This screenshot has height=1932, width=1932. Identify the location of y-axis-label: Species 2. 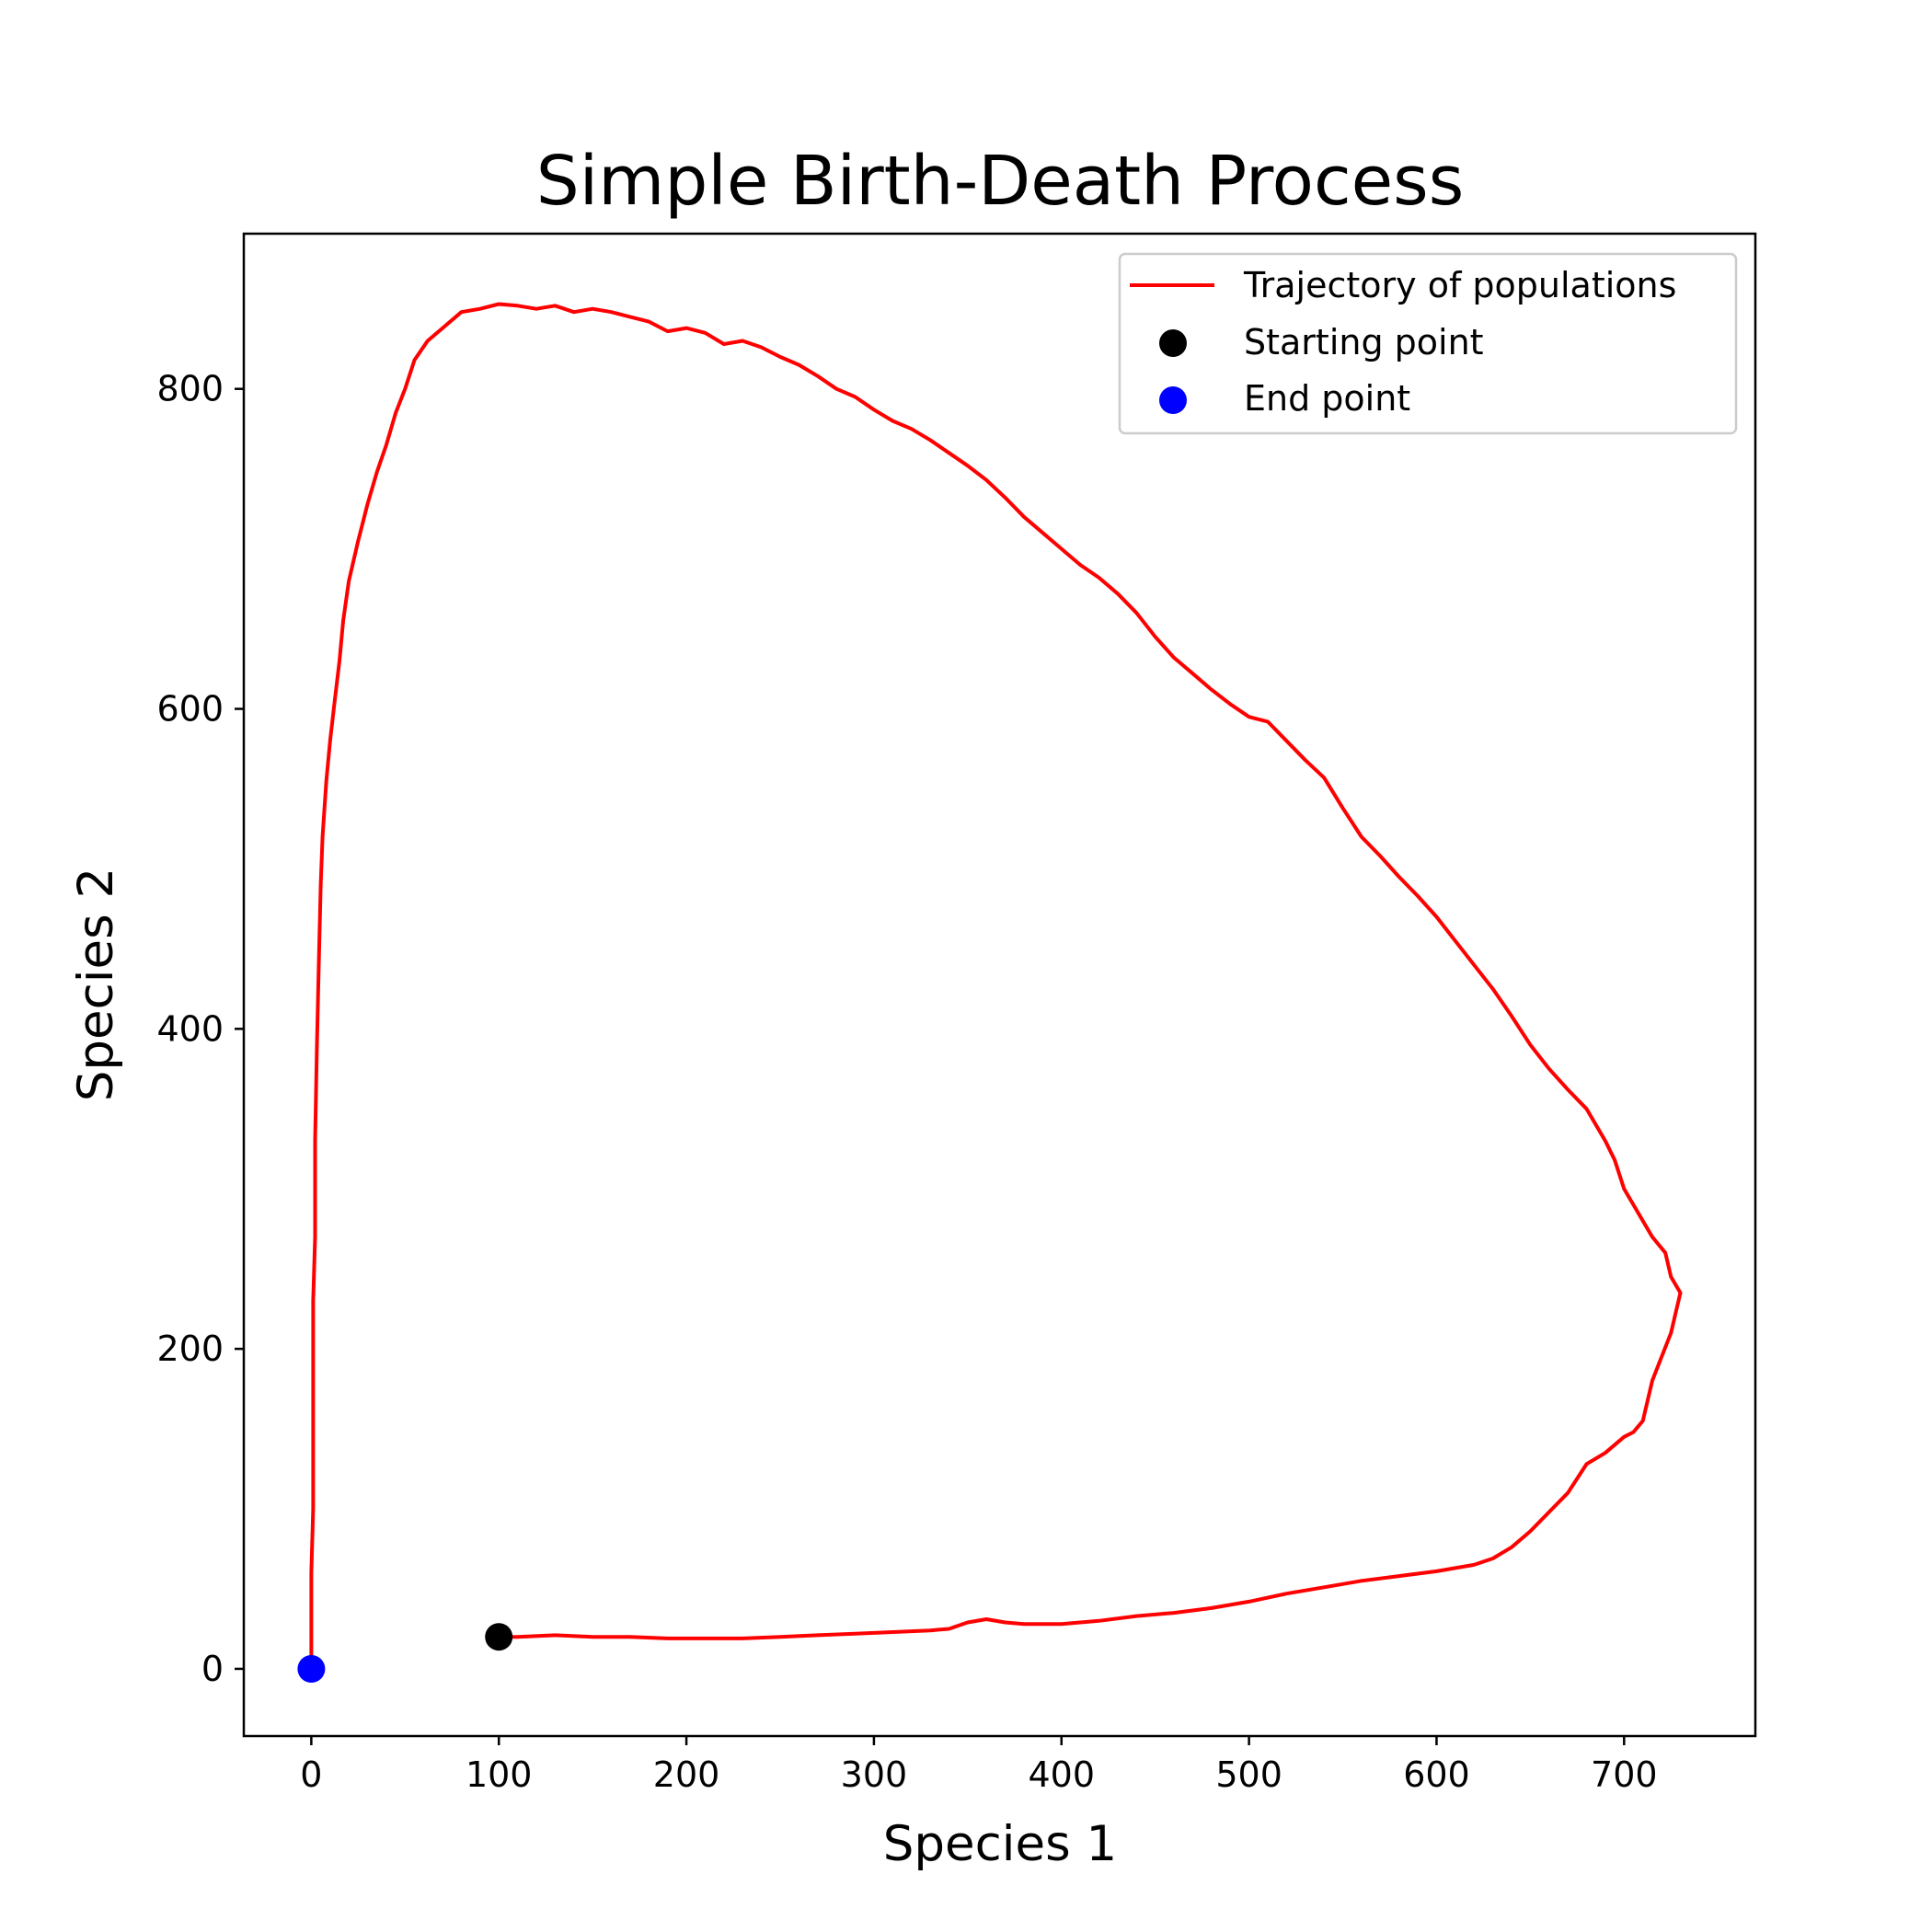
(96, 985).